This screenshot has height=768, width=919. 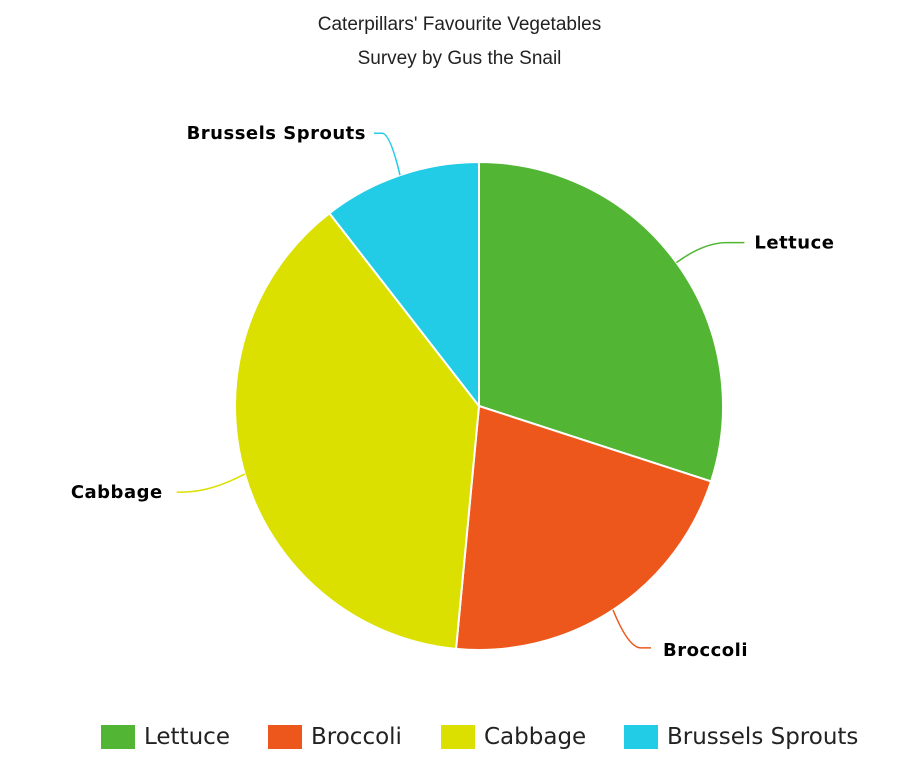 I want to click on legend-item-lettuce: Lettuce, so click(x=165, y=737).